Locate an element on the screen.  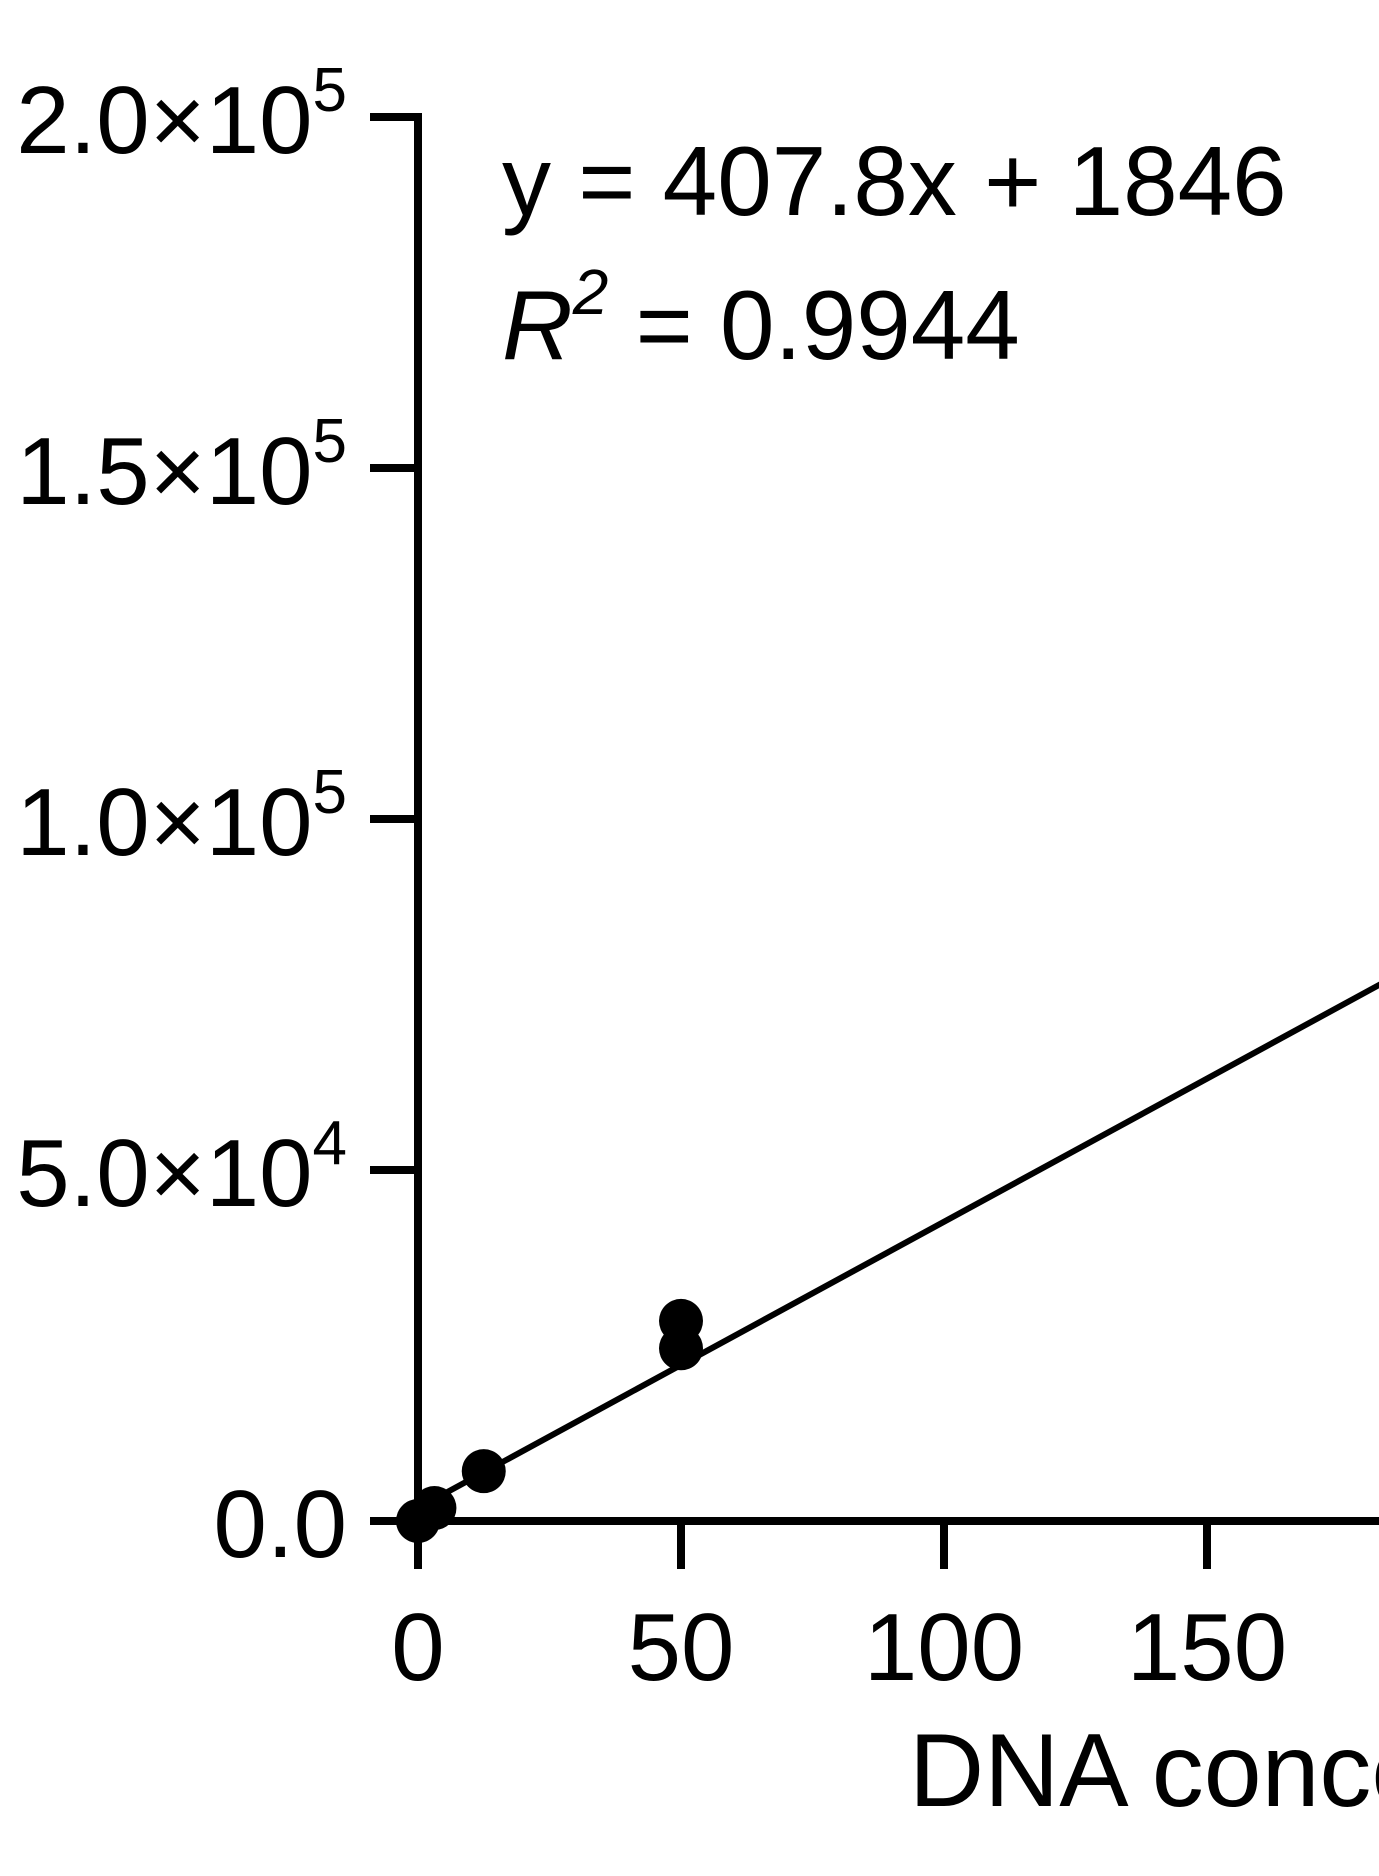
y-tick-label: 5.0×10⁴ is located at coordinates (181, 1168).